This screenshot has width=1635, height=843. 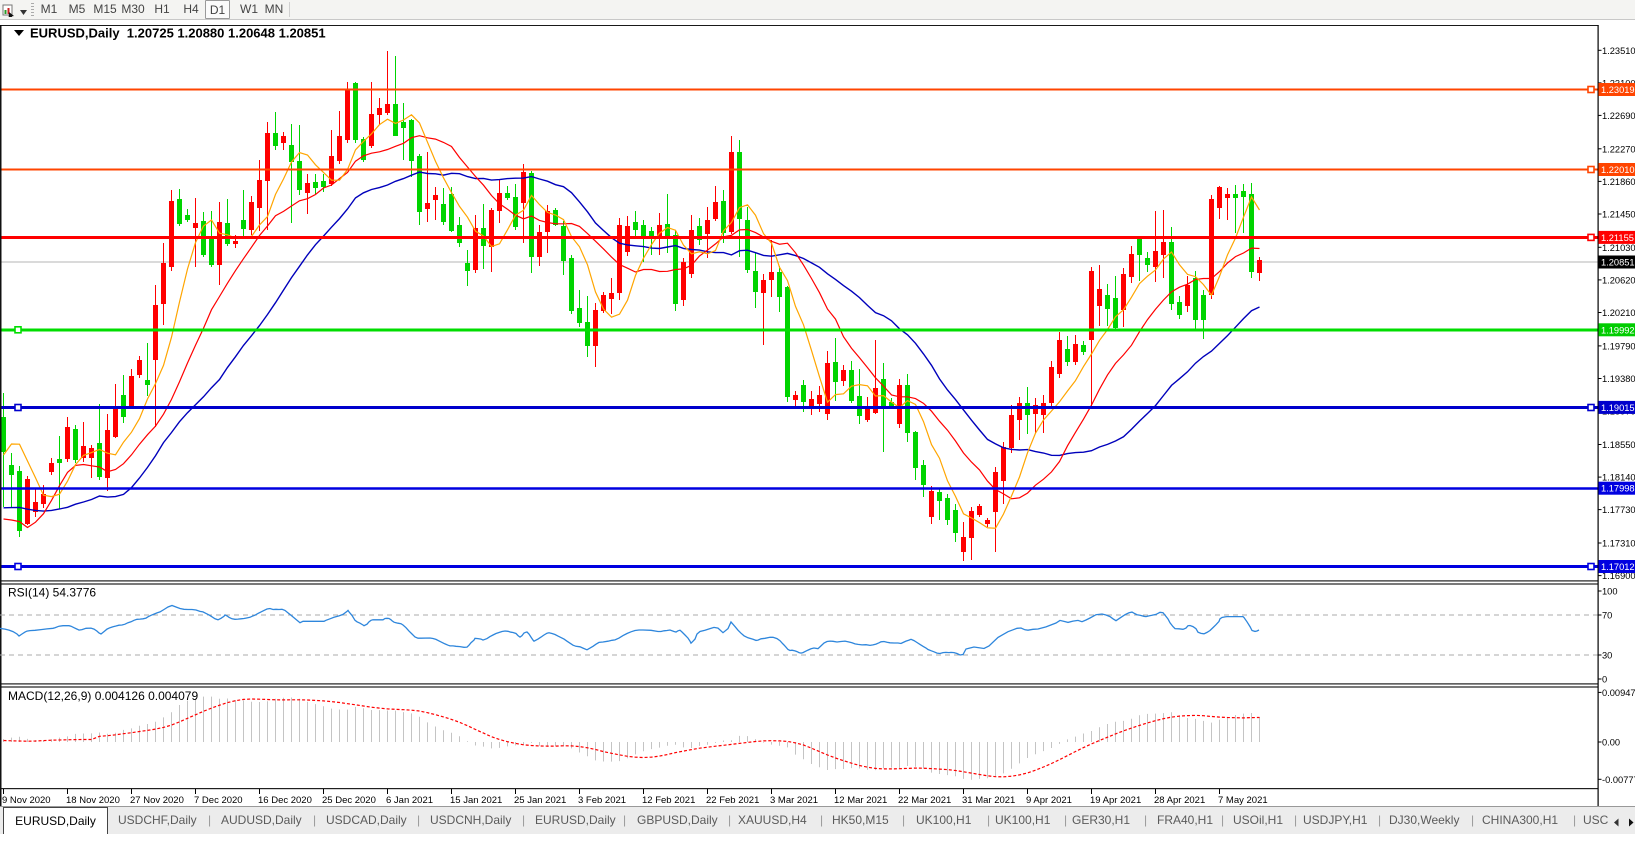 What do you see at coordinates (1618, 510) in the screenshot?
I see `svg-text: 1.17730` at bounding box center [1618, 510].